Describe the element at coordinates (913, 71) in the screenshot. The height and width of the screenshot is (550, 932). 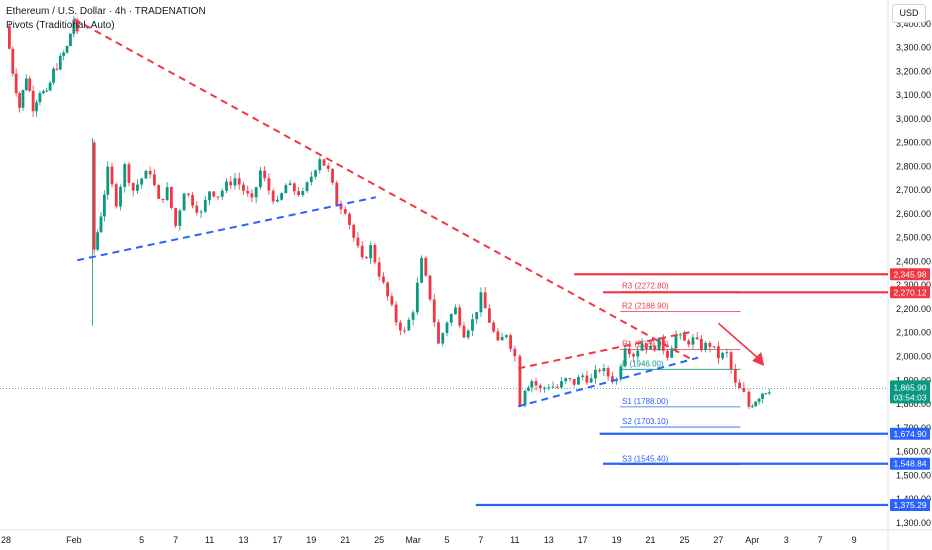
I see `price-tick-label: 3,200.00` at that location.